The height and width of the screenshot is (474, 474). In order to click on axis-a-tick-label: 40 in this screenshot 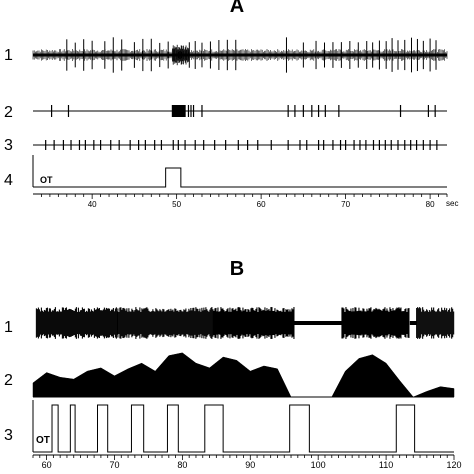, I will do `click(92, 204)`.